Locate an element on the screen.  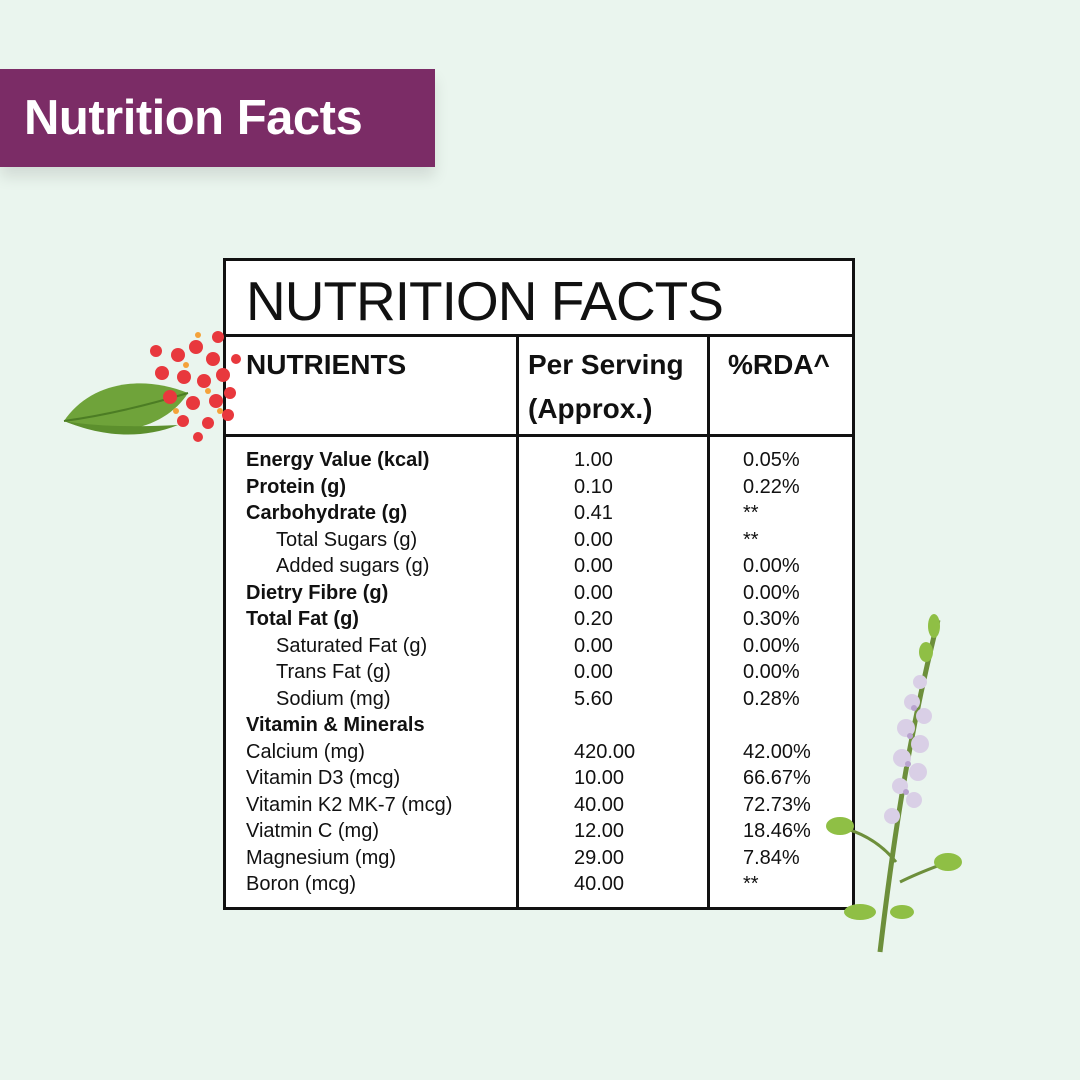
nutrient-name: Vitamin D3 (mcg) is located at coordinates (323, 778).